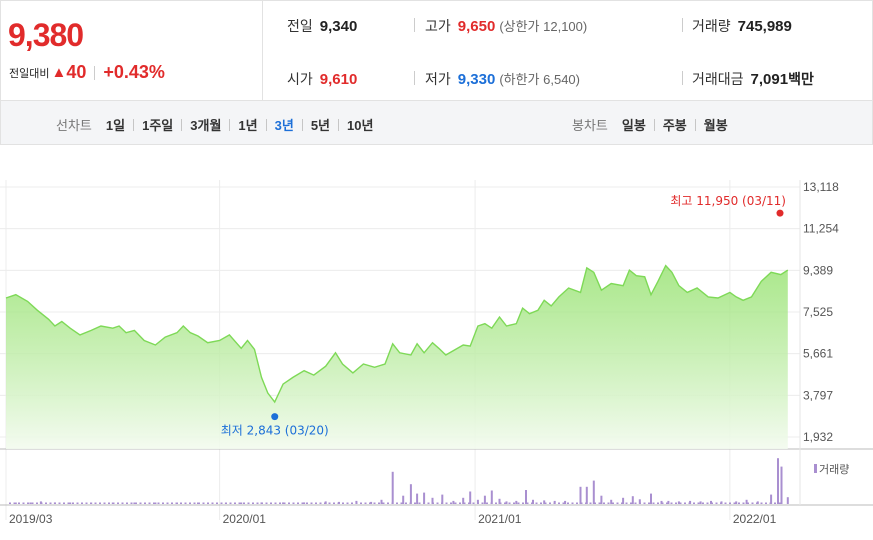 The height and width of the screenshot is (540, 873). What do you see at coordinates (206, 125) in the screenshot?
I see `tab-3m: 3개월` at bounding box center [206, 125].